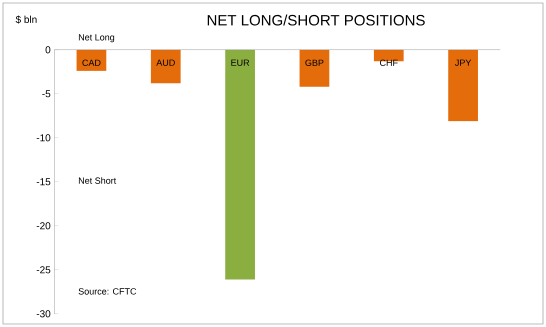  What do you see at coordinates (165, 63) in the screenshot?
I see `x-tick-label: AUD` at bounding box center [165, 63].